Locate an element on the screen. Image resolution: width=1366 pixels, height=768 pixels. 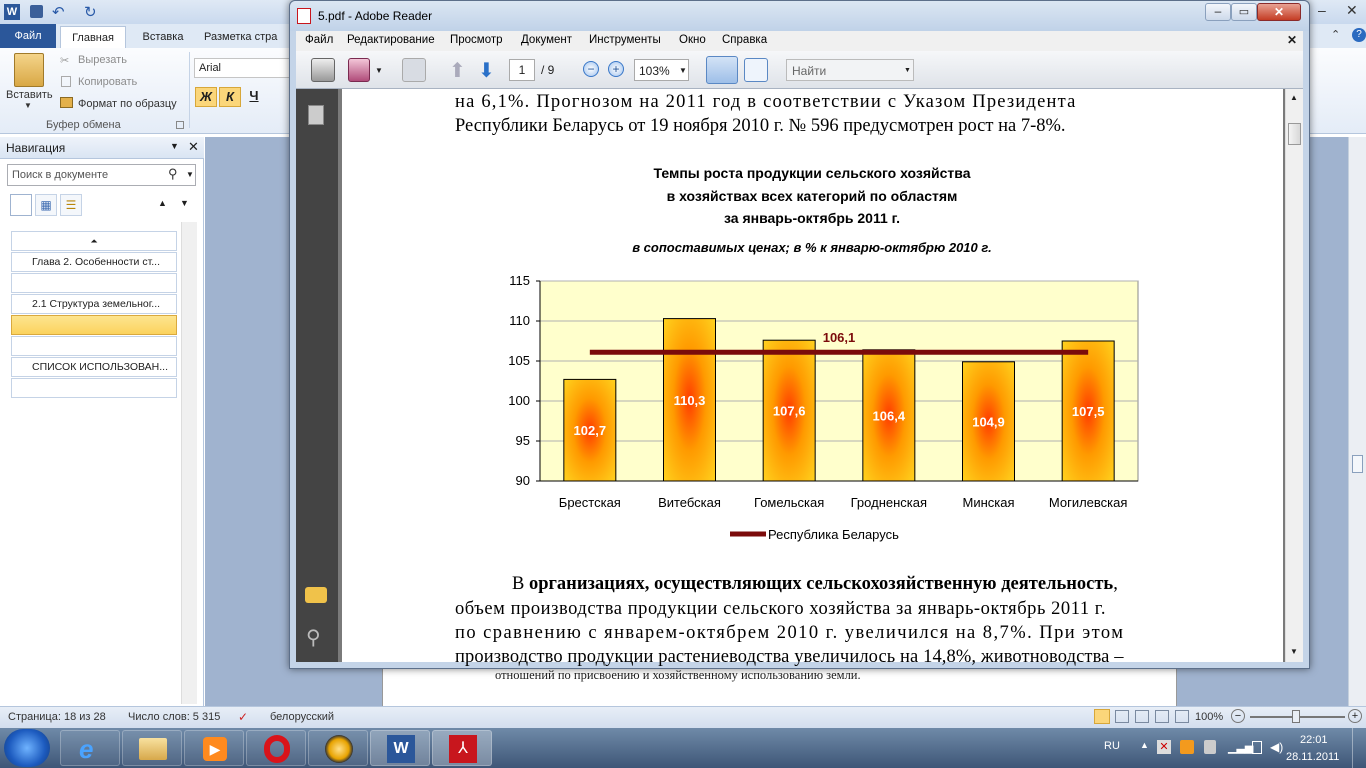
menu-view: Просмотр is located at coordinates (476, 40).